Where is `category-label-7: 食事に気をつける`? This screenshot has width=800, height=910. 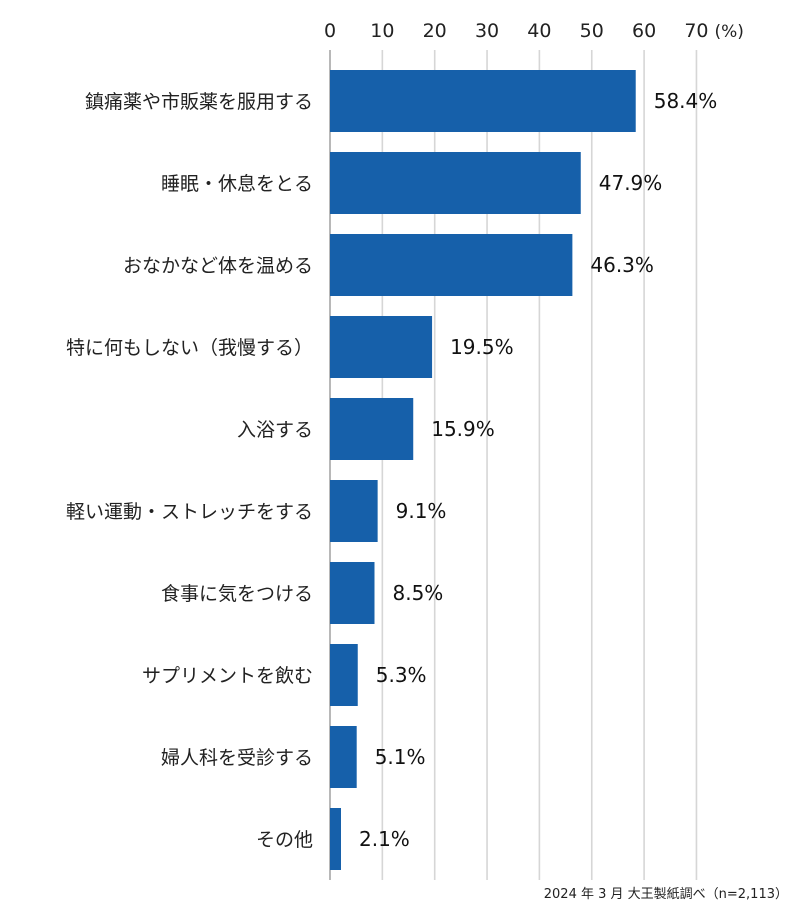 category-label-7: 食事に気をつける is located at coordinates (237, 594).